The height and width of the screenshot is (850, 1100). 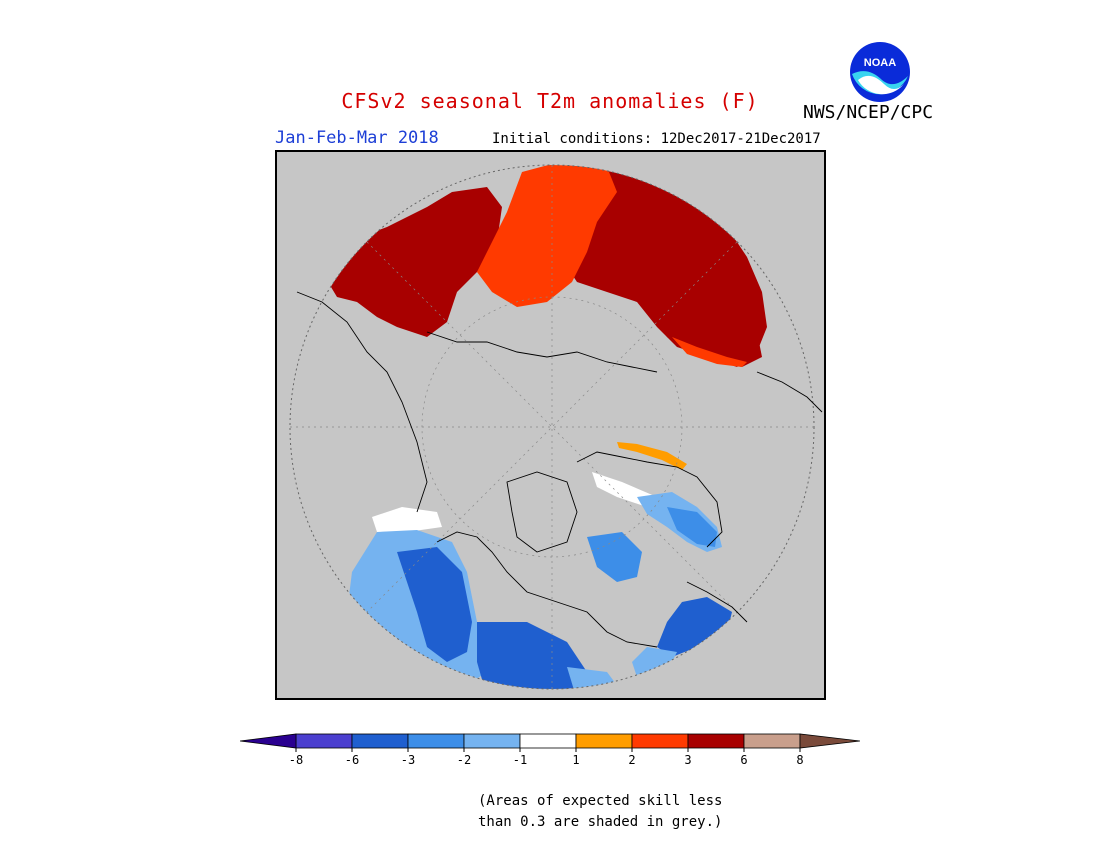 What do you see at coordinates (692, 527) in the screenshot?
I see `cold-anomaly-alaska-deep` at bounding box center [692, 527].